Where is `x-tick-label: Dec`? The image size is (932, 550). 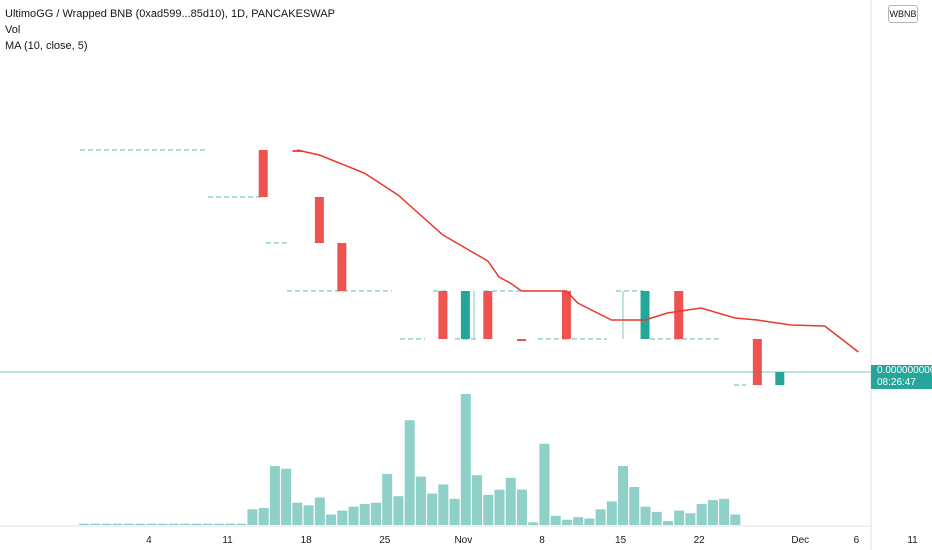
x-tick-label: Dec is located at coordinates (800, 540).